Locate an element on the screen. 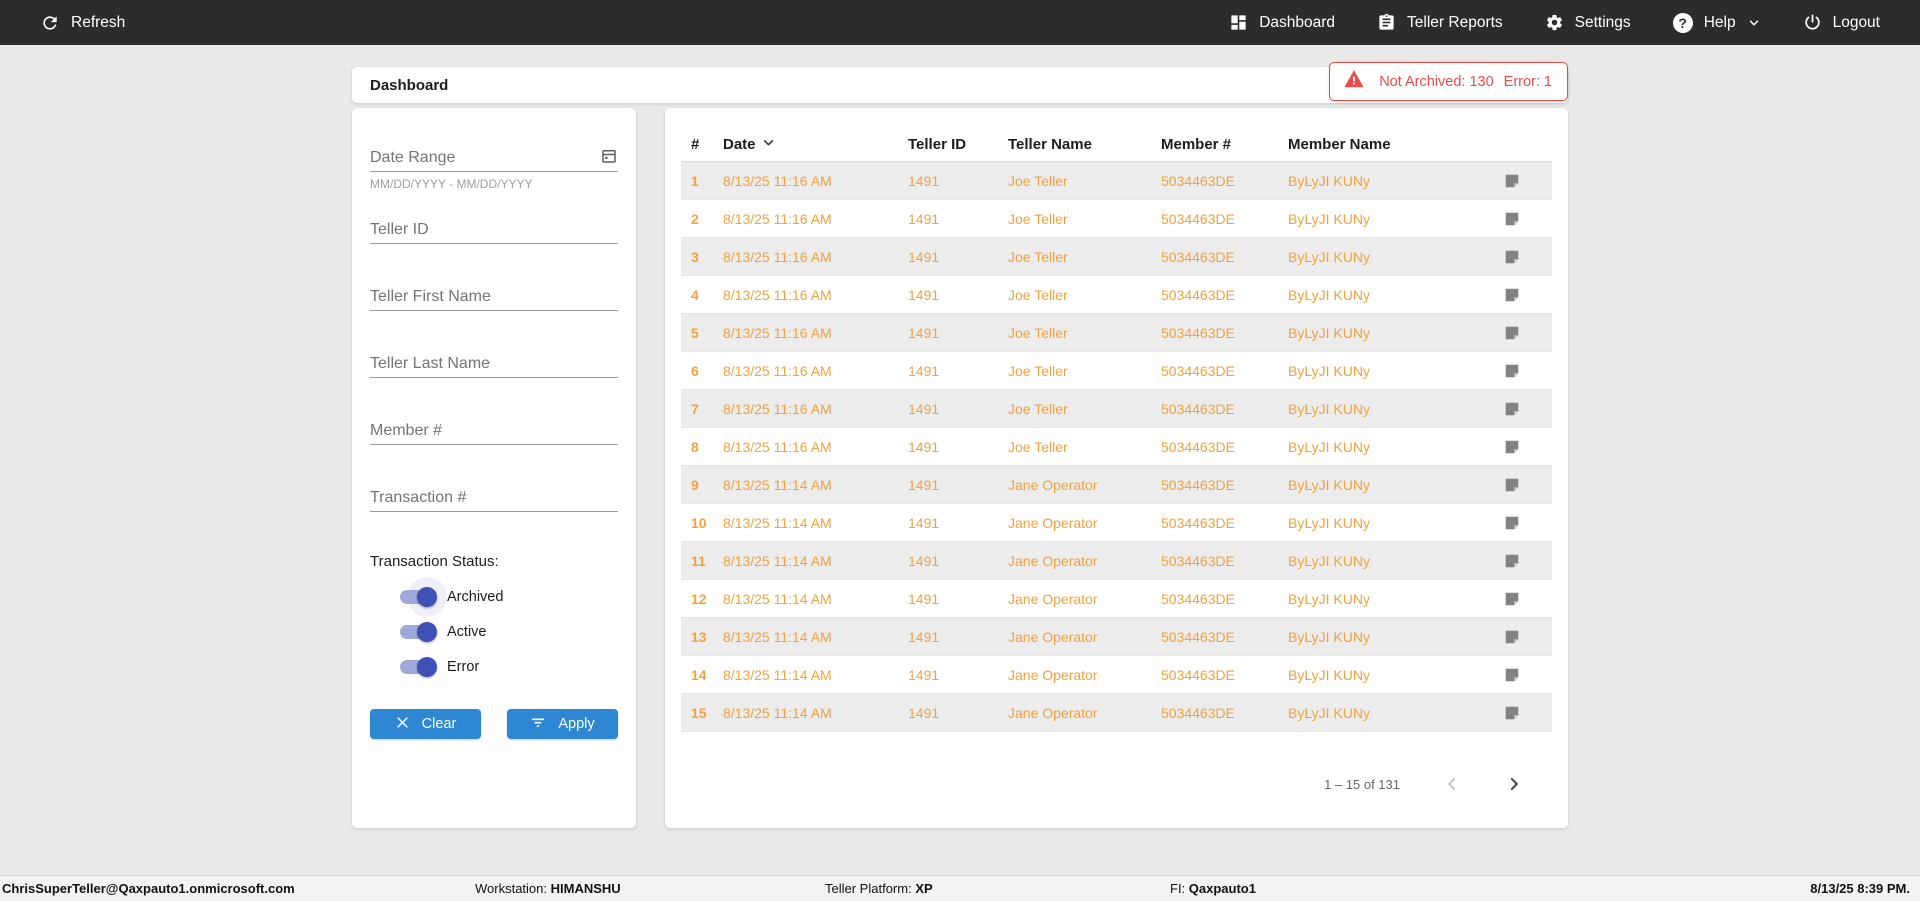 Image resolution: width=1920 pixels, height=901 pixels. nav-teller-reports: Teller Reports is located at coordinates (1440, 22).